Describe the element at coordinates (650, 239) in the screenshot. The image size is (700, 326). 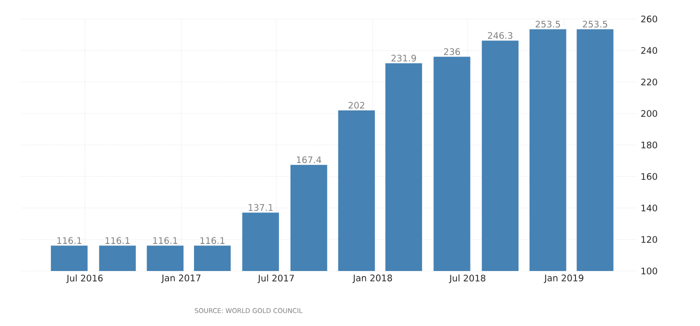
I see `y-tick-label: 120` at that location.